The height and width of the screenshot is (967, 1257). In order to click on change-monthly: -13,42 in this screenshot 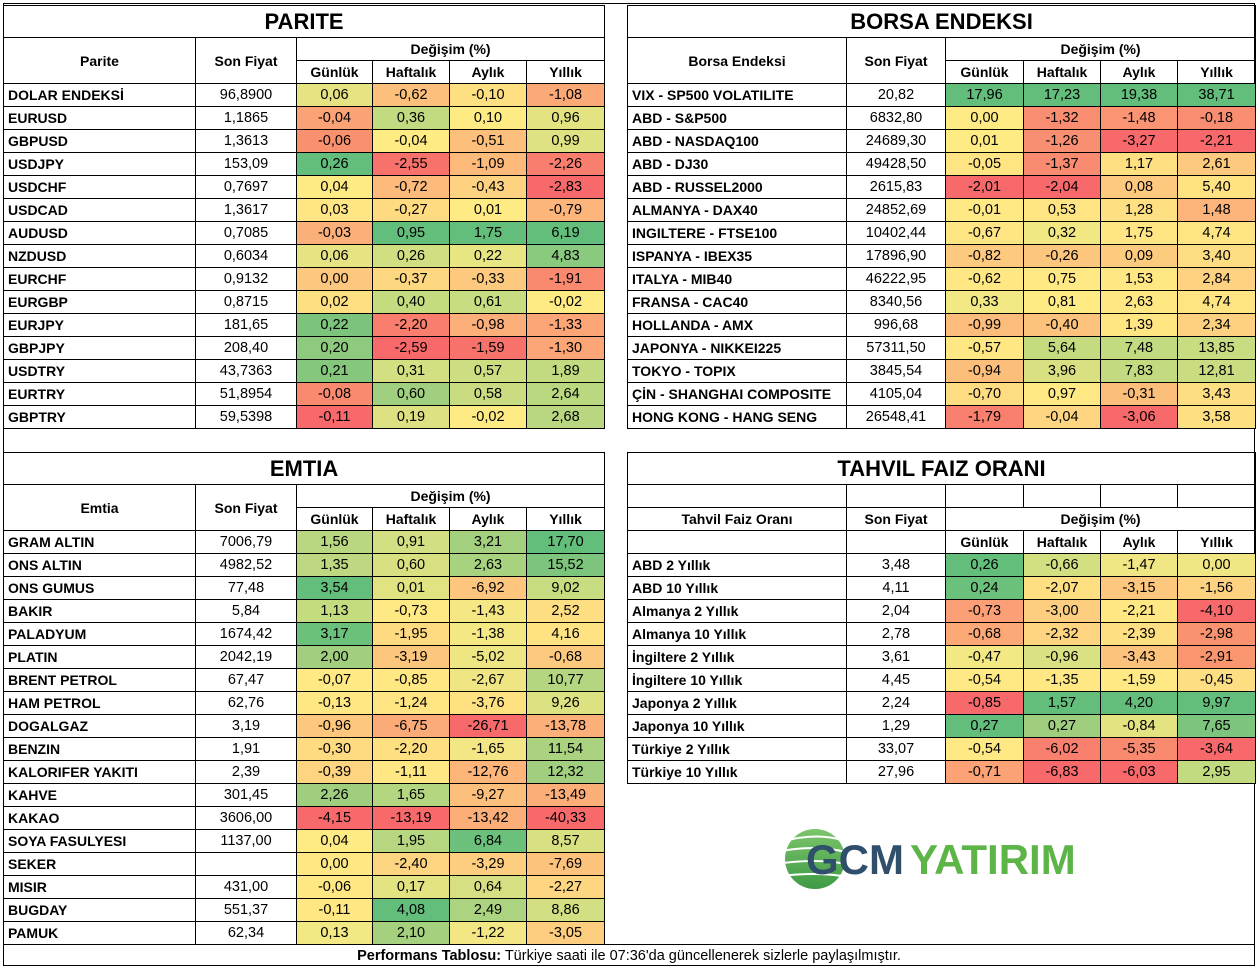, I will do `click(488, 818)`.